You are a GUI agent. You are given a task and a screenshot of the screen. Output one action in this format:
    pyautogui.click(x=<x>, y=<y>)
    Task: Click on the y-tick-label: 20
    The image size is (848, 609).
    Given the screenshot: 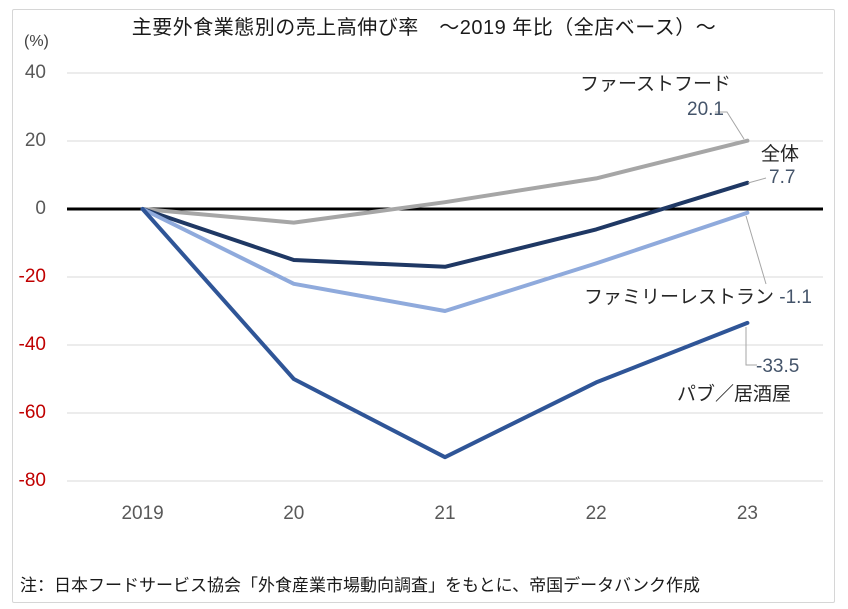 What is the action you would take?
    pyautogui.click(x=35, y=140)
    